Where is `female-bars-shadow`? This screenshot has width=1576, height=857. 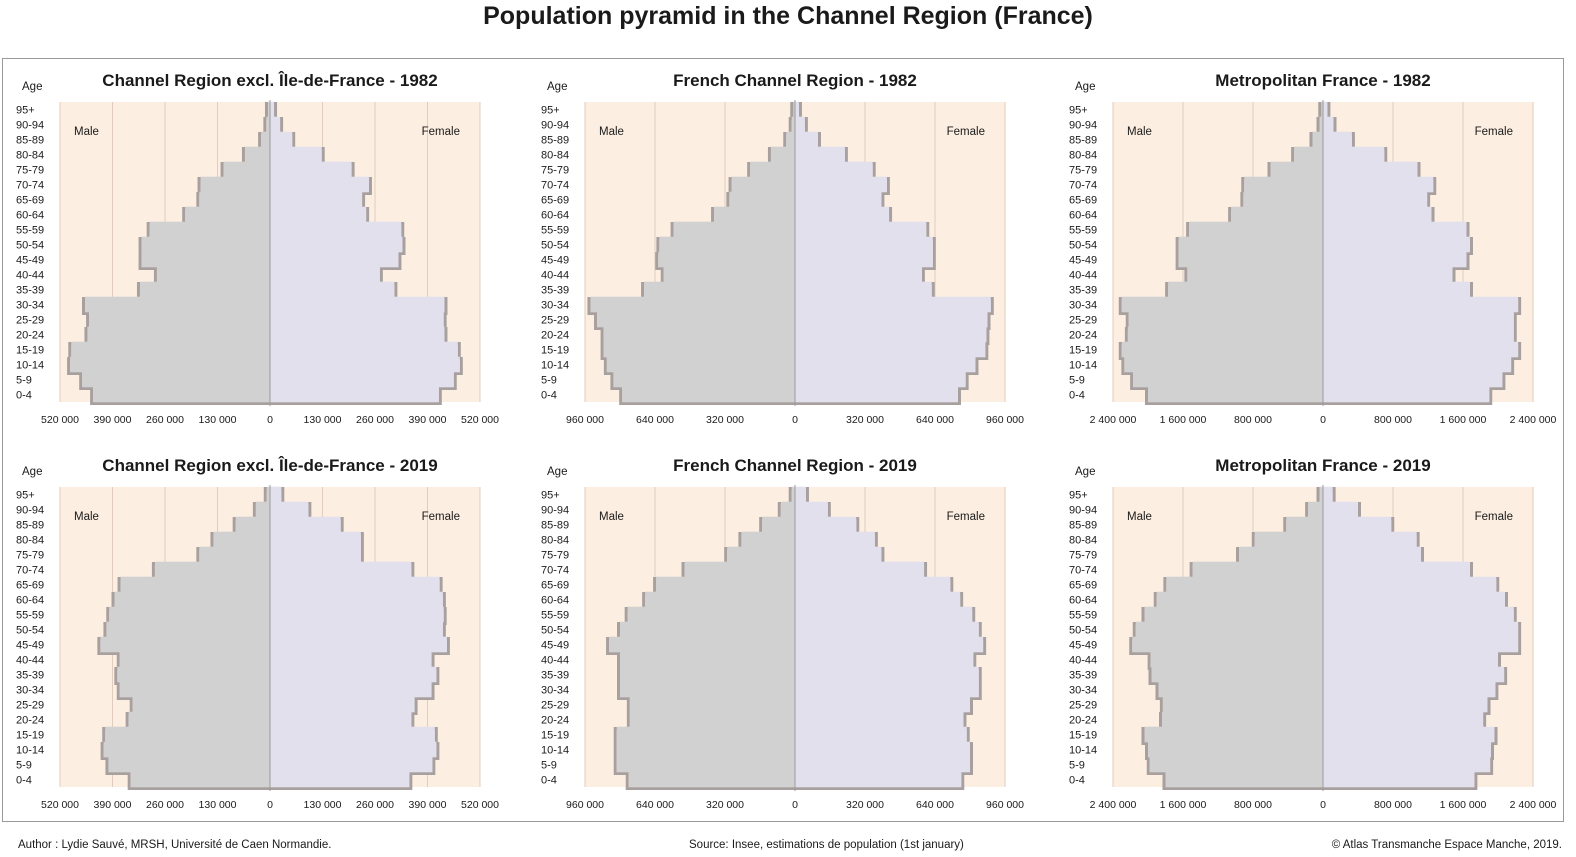
female-bars-shadow is located at coordinates (366, 253).